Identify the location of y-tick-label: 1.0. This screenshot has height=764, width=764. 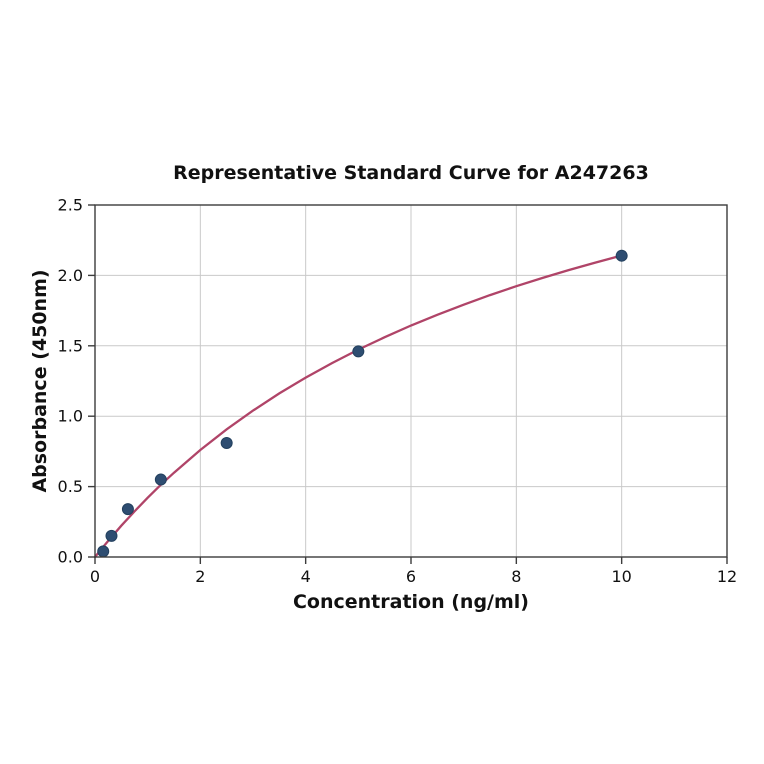
(70, 416).